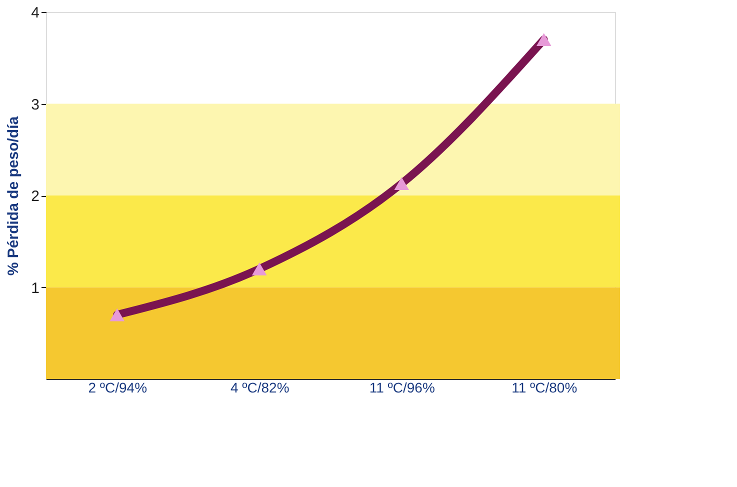 This screenshot has height=487, width=737. Describe the element at coordinates (13, 196) in the screenshot. I see `y-axis-title: % Pérdida de peso/día` at that location.